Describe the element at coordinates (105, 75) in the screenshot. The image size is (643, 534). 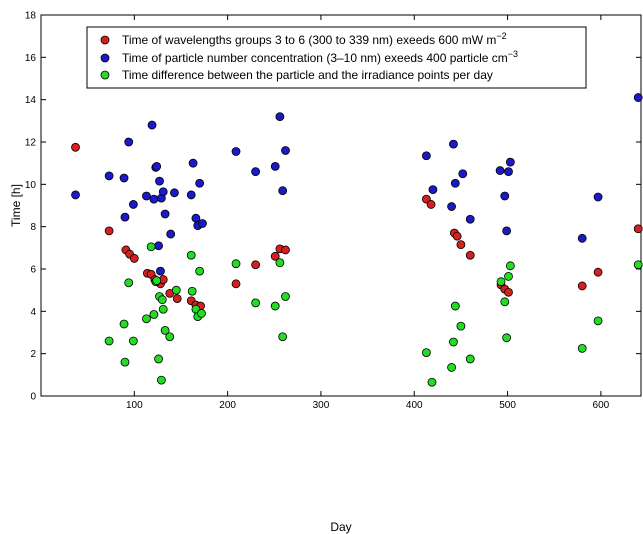
I see `legend-marker-difference` at that location.